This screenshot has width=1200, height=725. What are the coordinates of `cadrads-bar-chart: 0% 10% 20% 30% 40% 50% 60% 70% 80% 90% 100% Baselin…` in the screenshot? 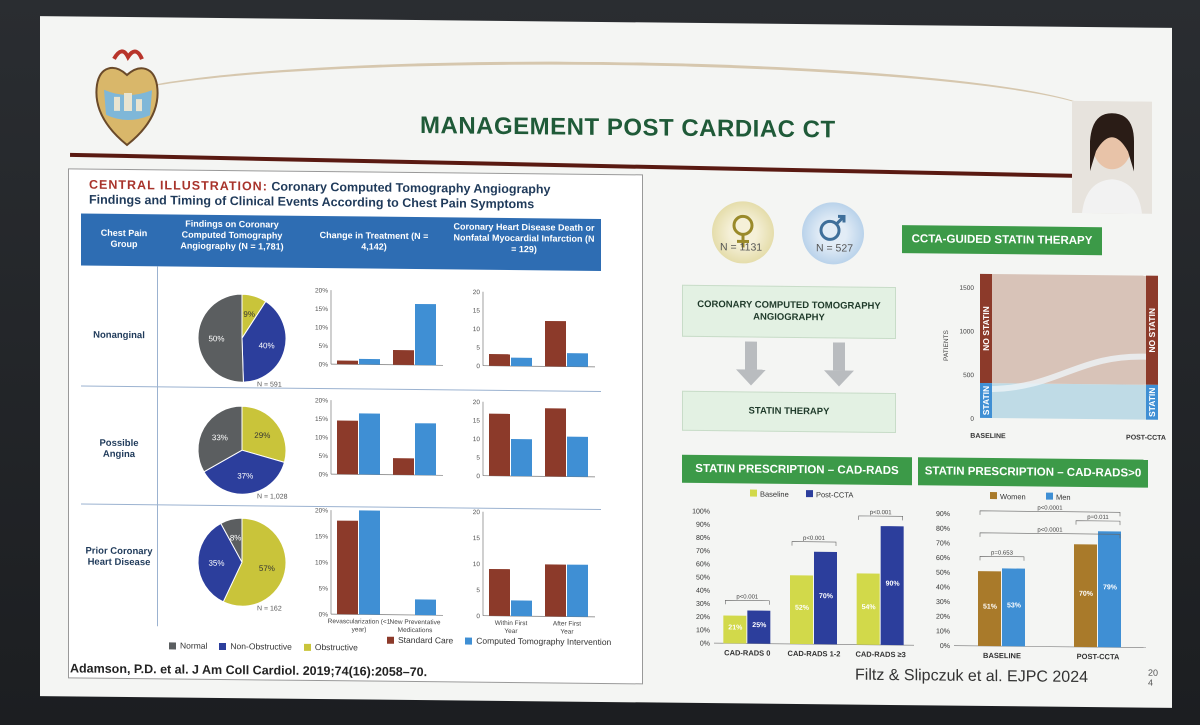 It's located at (803, 574).